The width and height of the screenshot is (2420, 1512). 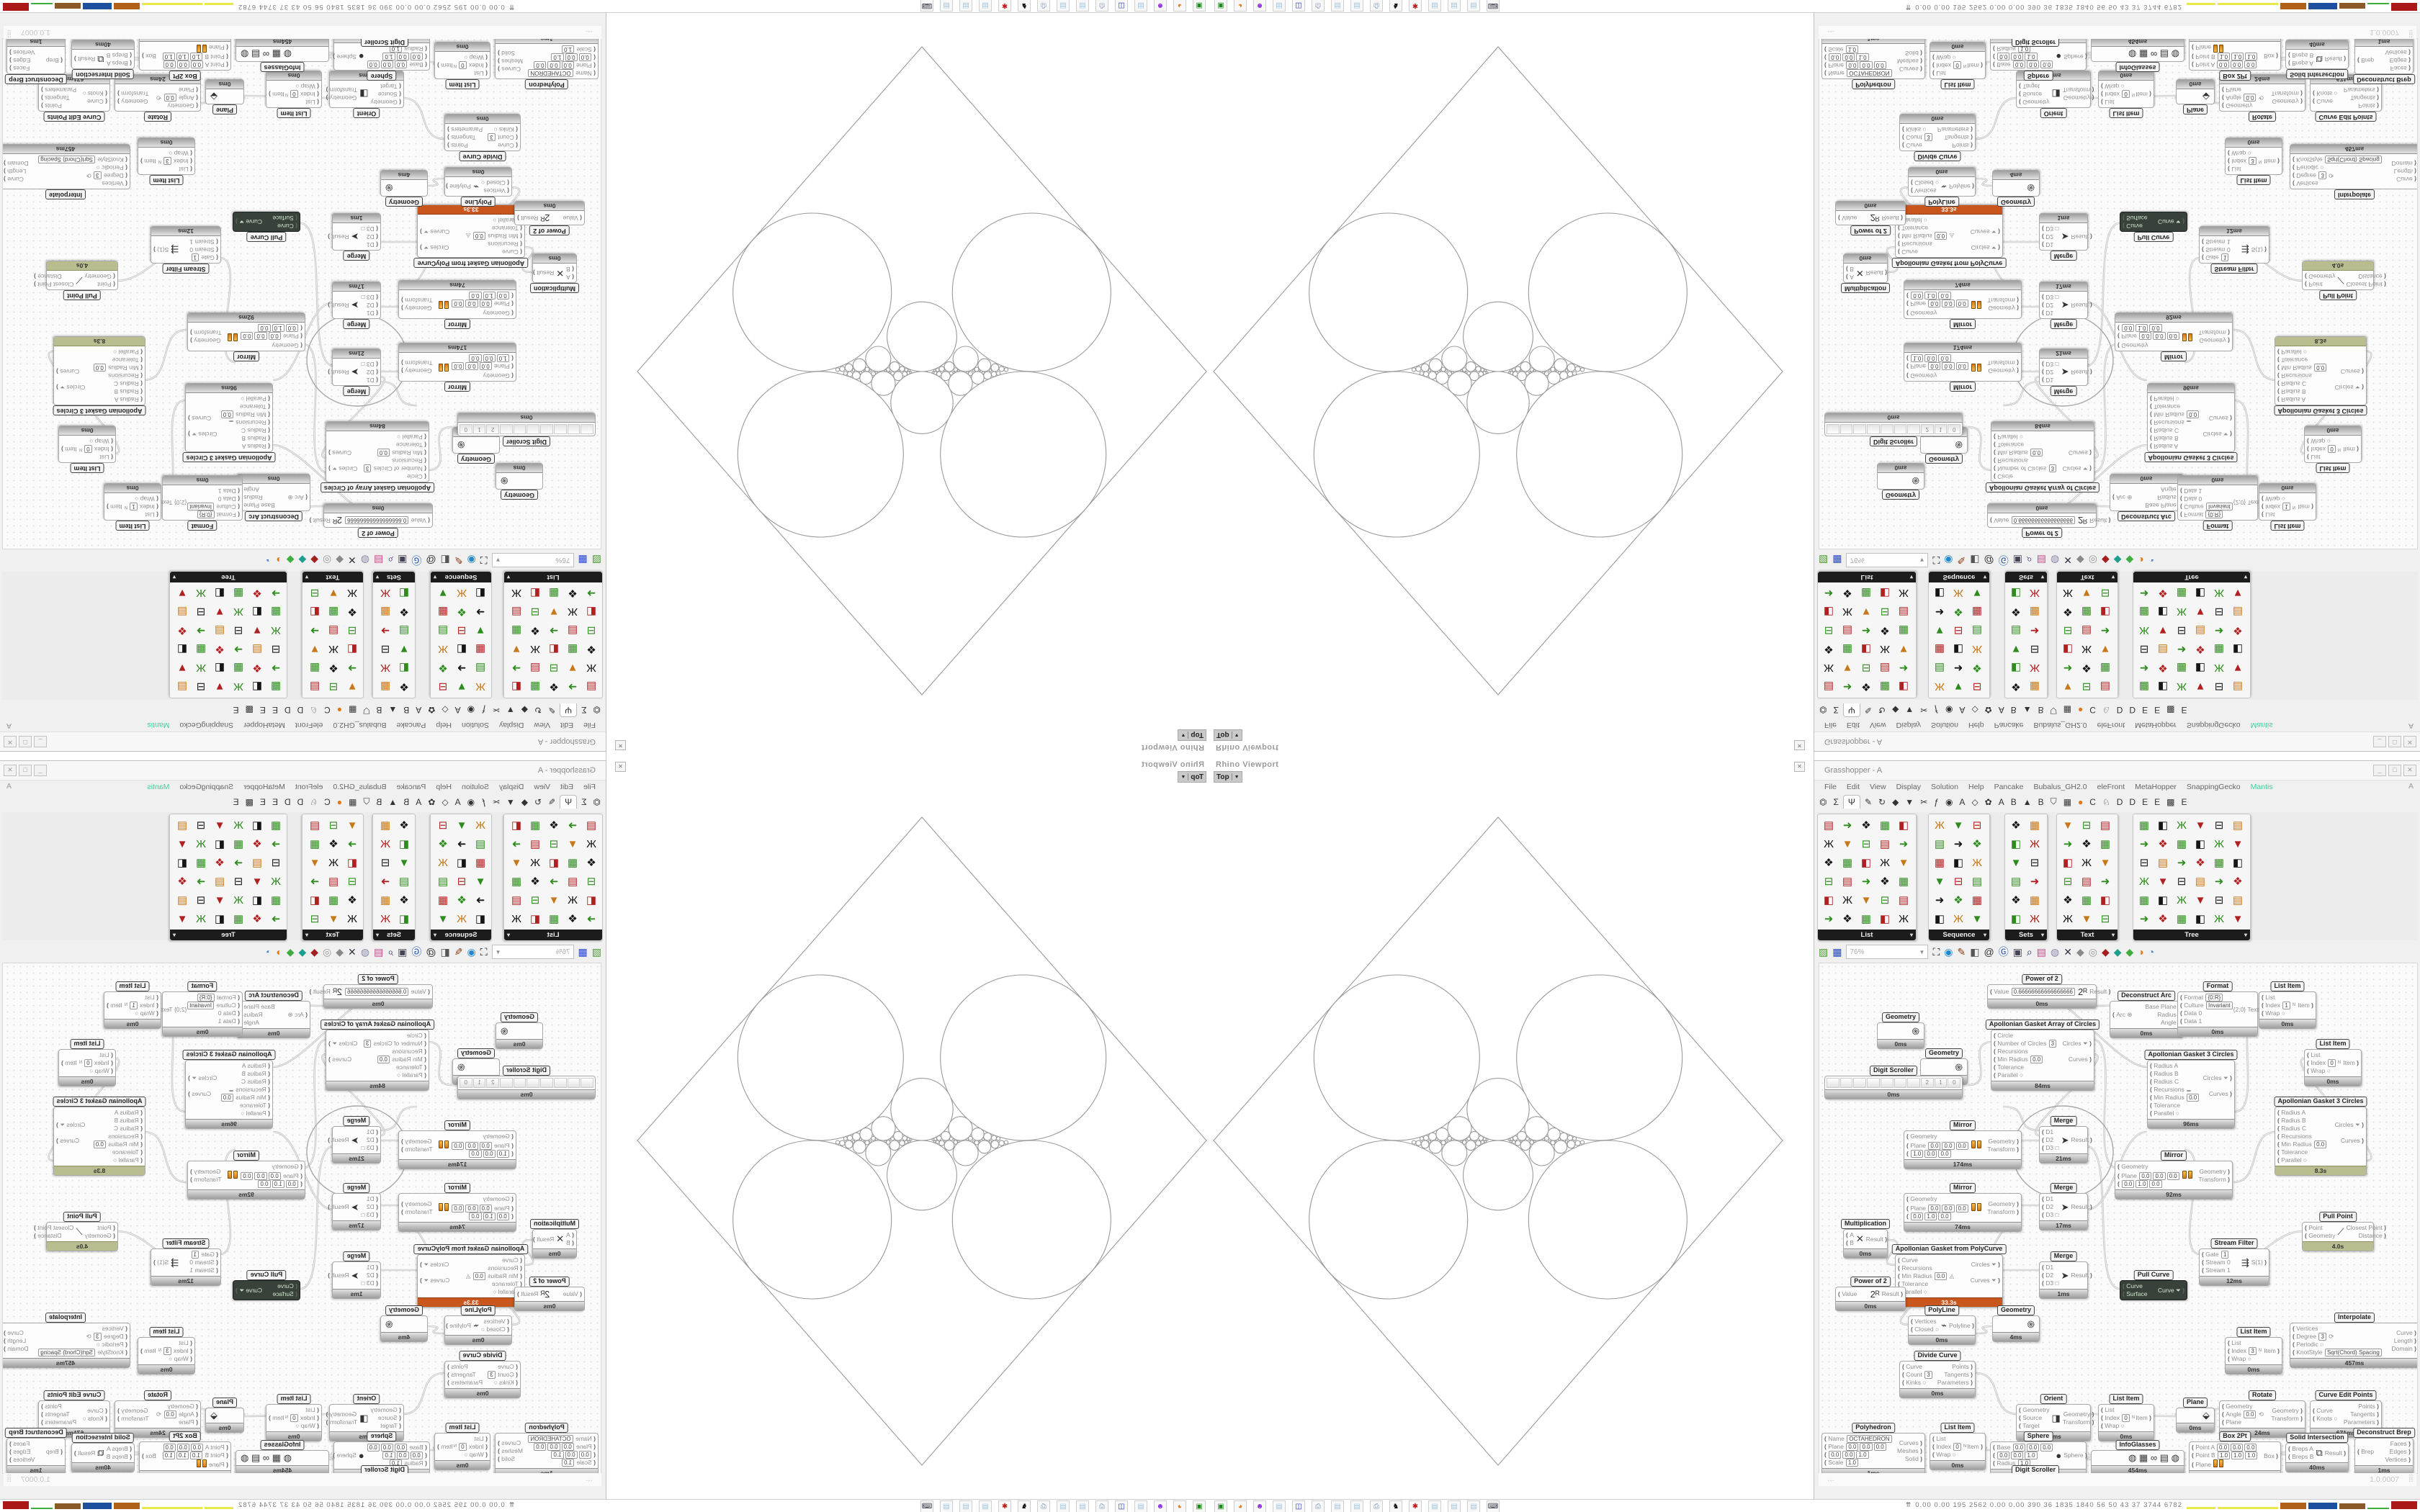 What do you see at coordinates (484, 560) in the screenshot?
I see `zoom-extents-icon: ⛶` at bounding box center [484, 560].